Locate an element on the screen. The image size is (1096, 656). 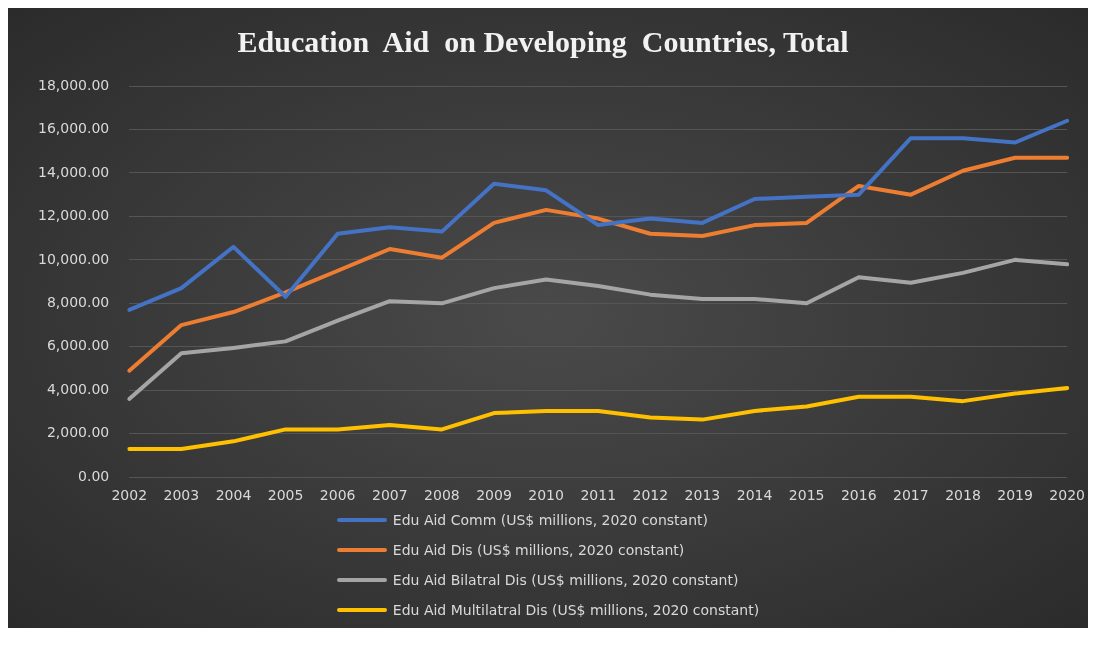
x-tick-label: 2004 is located at coordinates (233, 495).